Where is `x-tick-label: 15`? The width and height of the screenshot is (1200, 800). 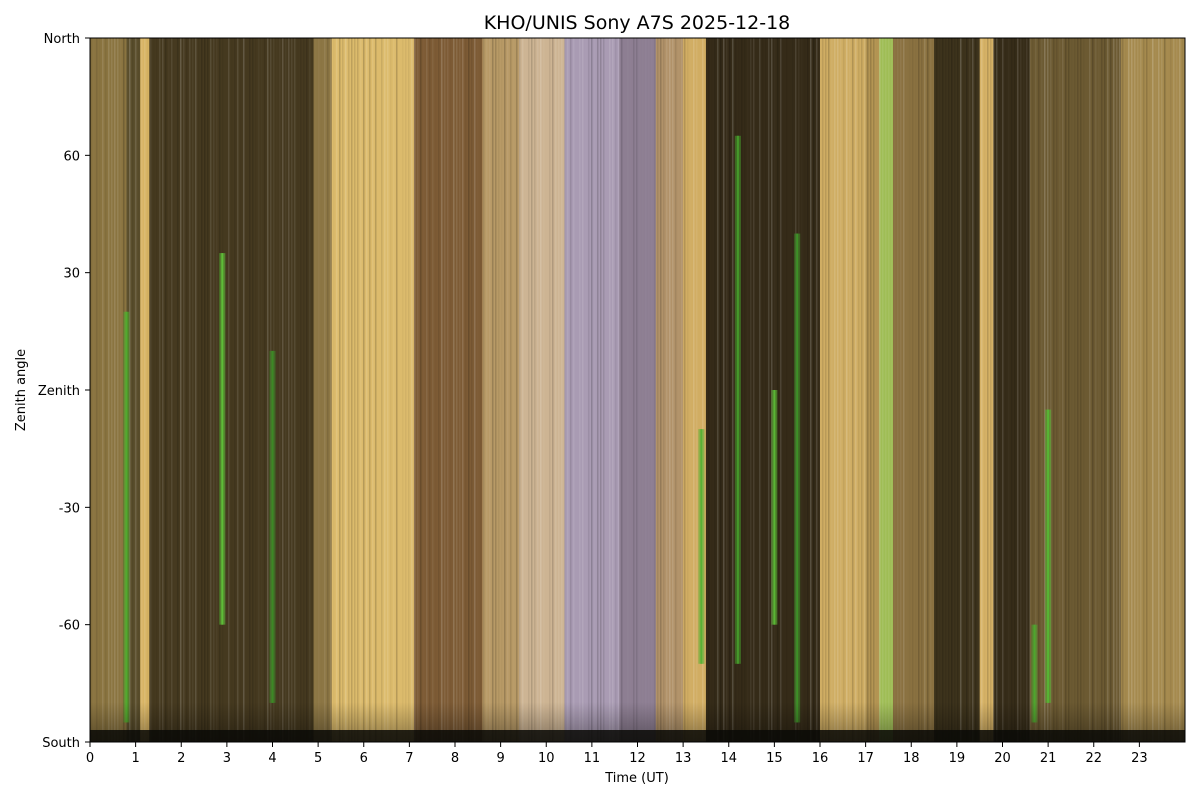
x-tick-label: 15 is located at coordinates (774, 758).